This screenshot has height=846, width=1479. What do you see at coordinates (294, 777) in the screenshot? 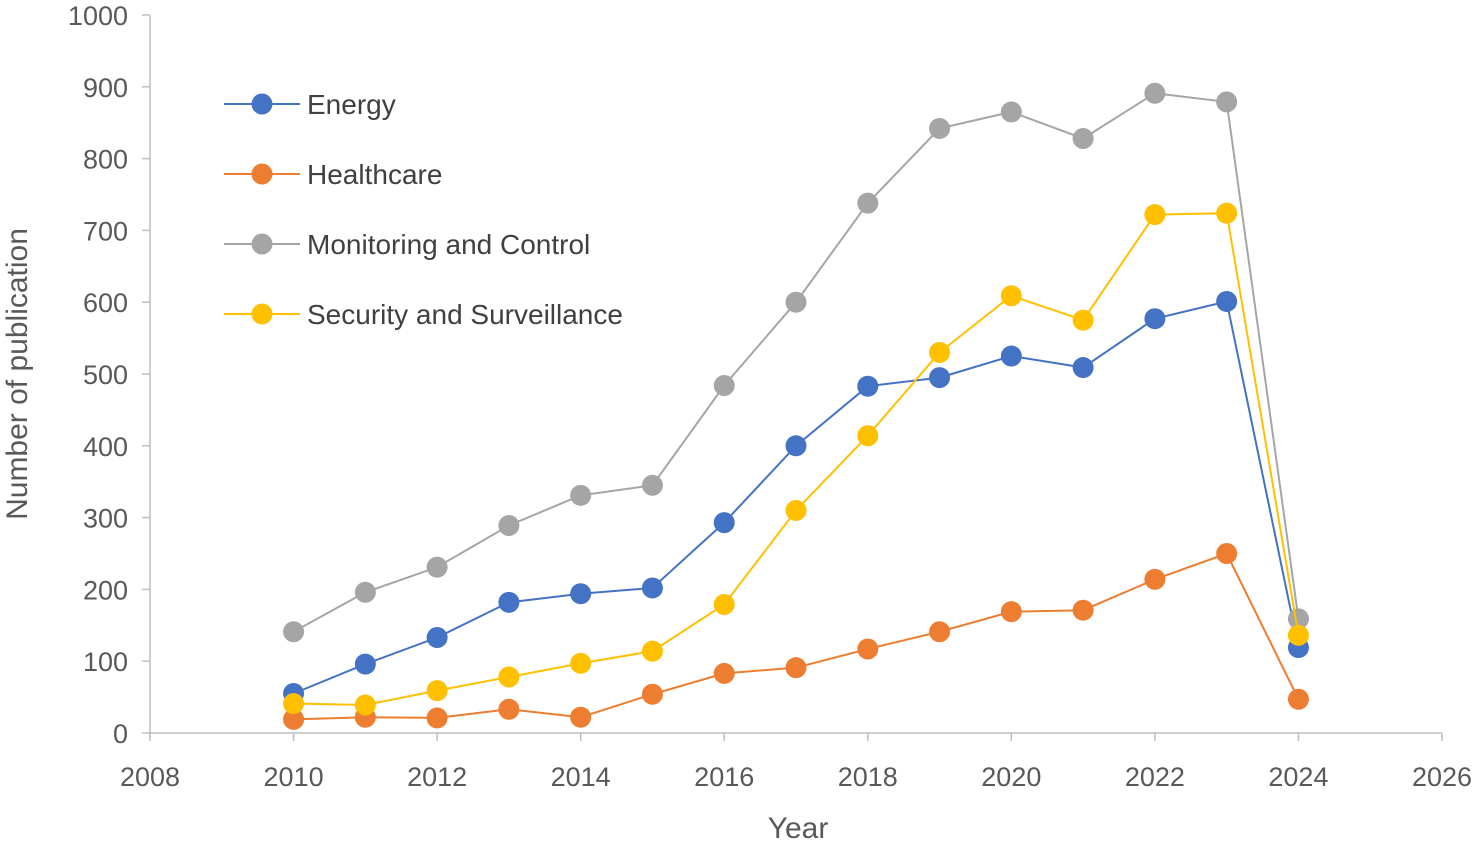
I see `x-tick-label: 2010` at bounding box center [294, 777].